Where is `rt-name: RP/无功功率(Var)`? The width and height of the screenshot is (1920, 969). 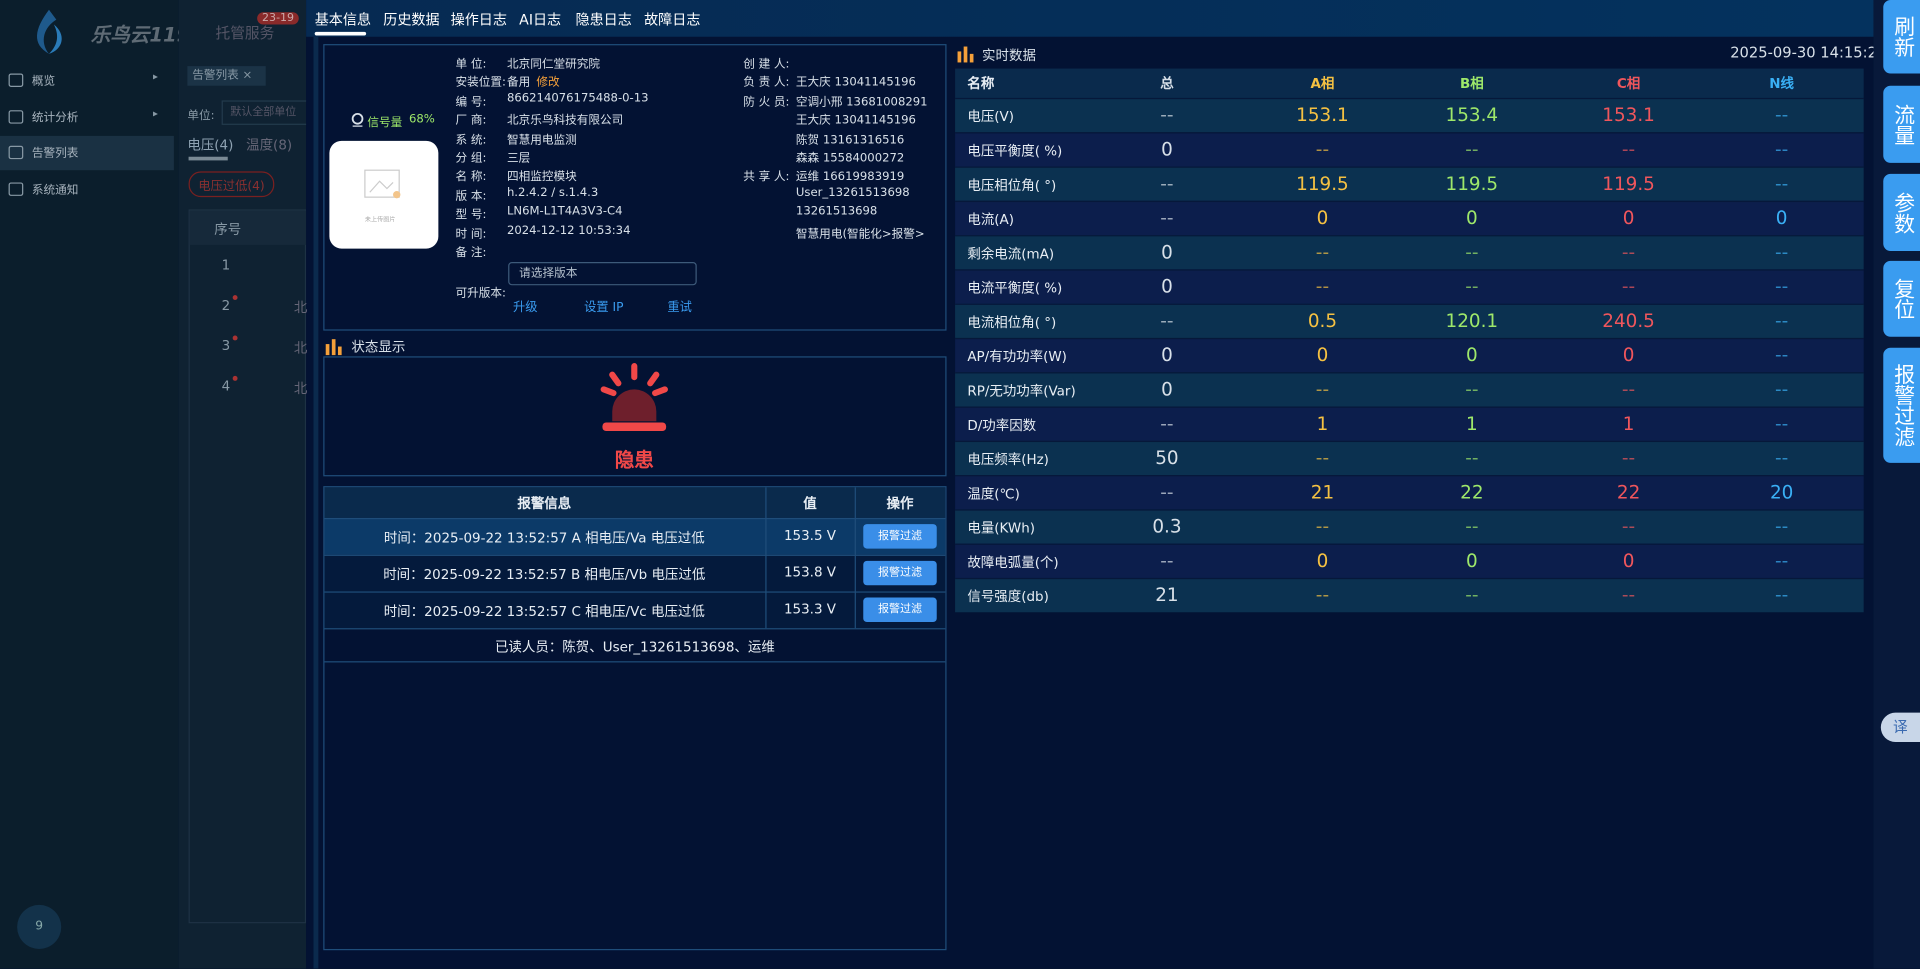
rt-name: RP/无功功率(Var) is located at coordinates (1021, 391).